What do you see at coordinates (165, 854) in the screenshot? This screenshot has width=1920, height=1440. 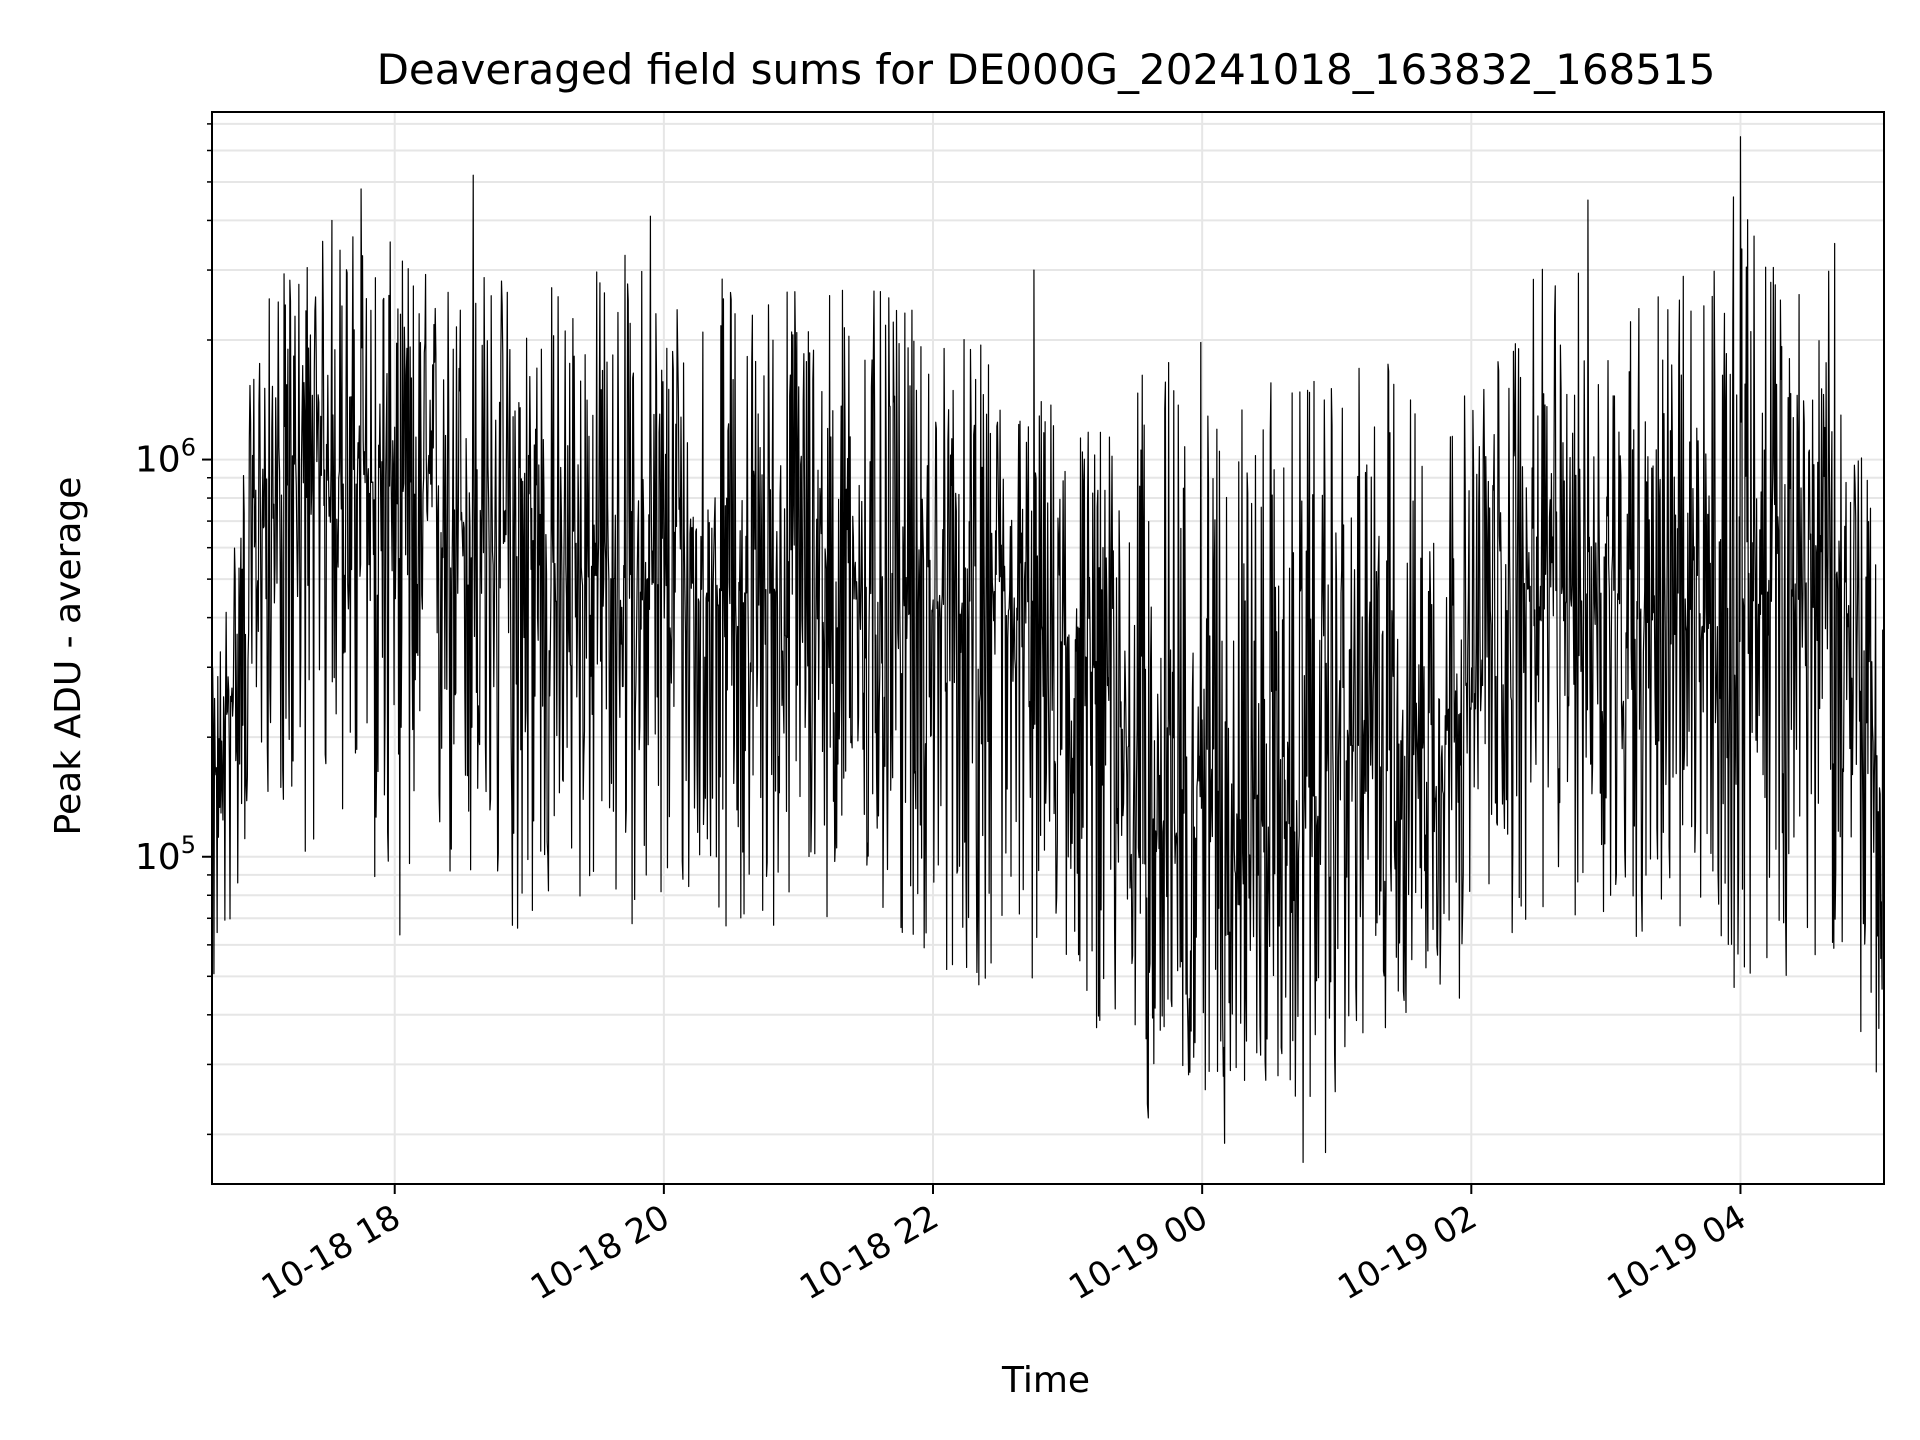 I see `y-tick-label: 10⁵` at bounding box center [165, 854].